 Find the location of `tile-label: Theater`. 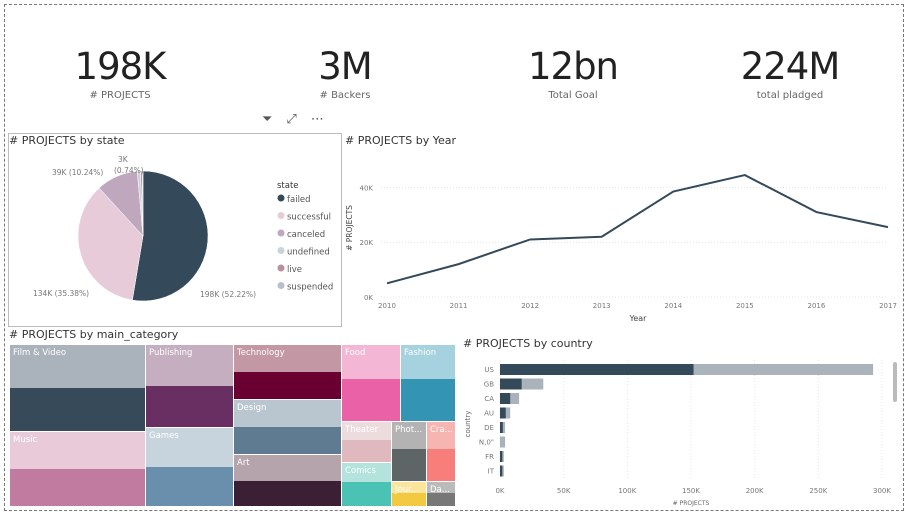

tile-label: Theater is located at coordinates (362, 430).